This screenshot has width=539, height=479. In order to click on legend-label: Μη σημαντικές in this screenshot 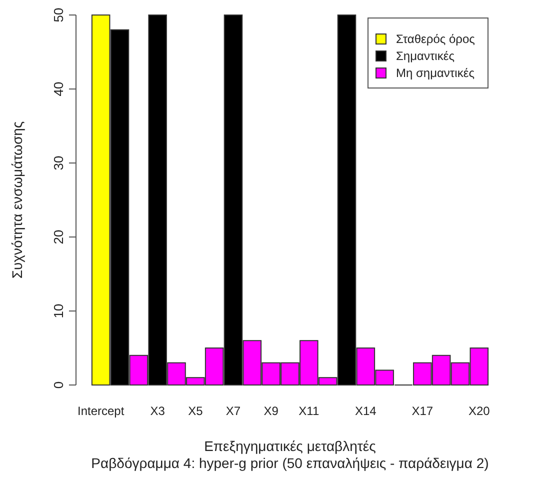, I will do `click(435, 73)`.